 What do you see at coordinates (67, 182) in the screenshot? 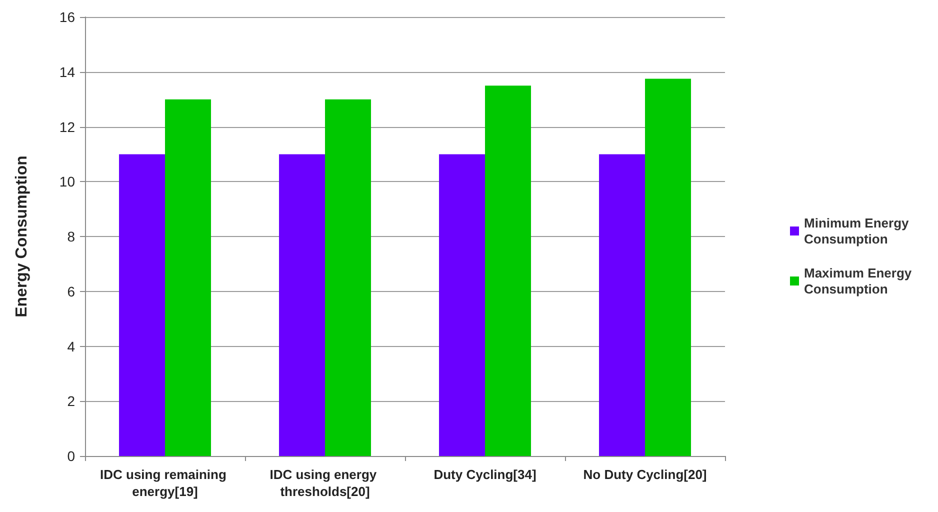
I see `y-tick-label: 10` at bounding box center [67, 182].